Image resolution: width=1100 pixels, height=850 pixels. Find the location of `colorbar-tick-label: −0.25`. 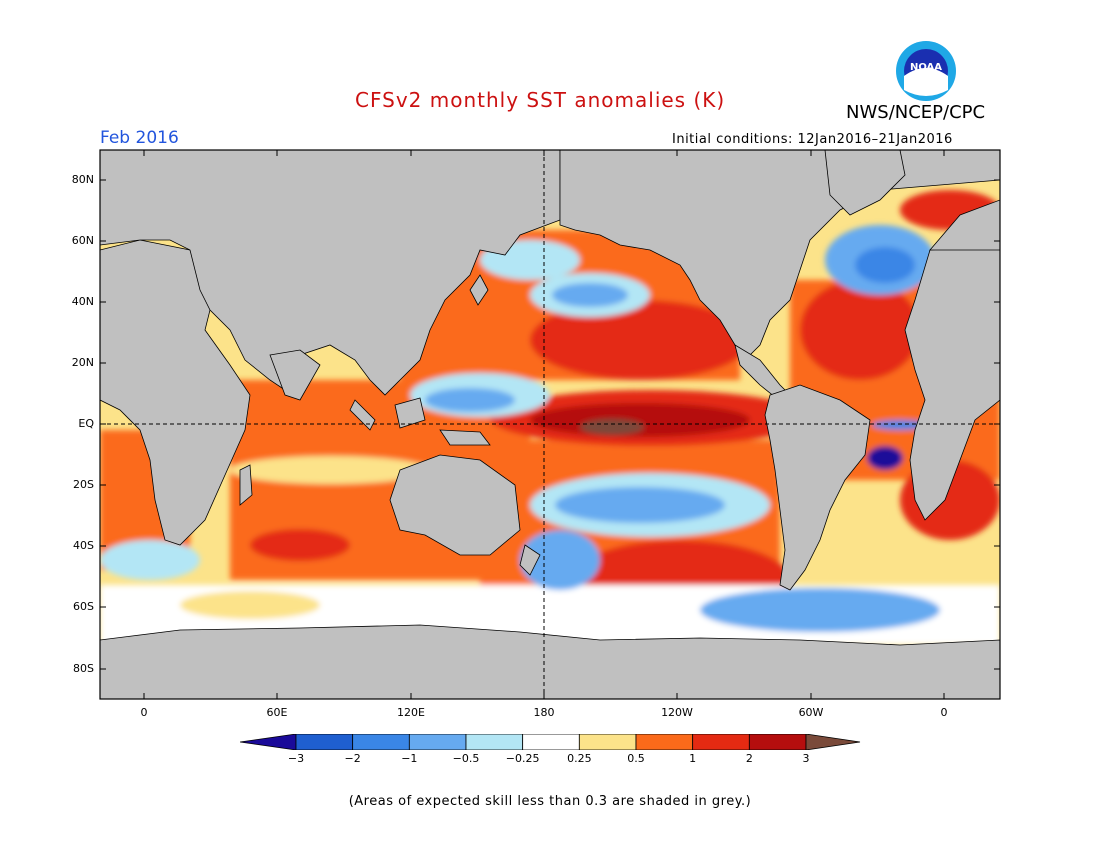

colorbar-tick-label: −0.25 is located at coordinates (522, 758).